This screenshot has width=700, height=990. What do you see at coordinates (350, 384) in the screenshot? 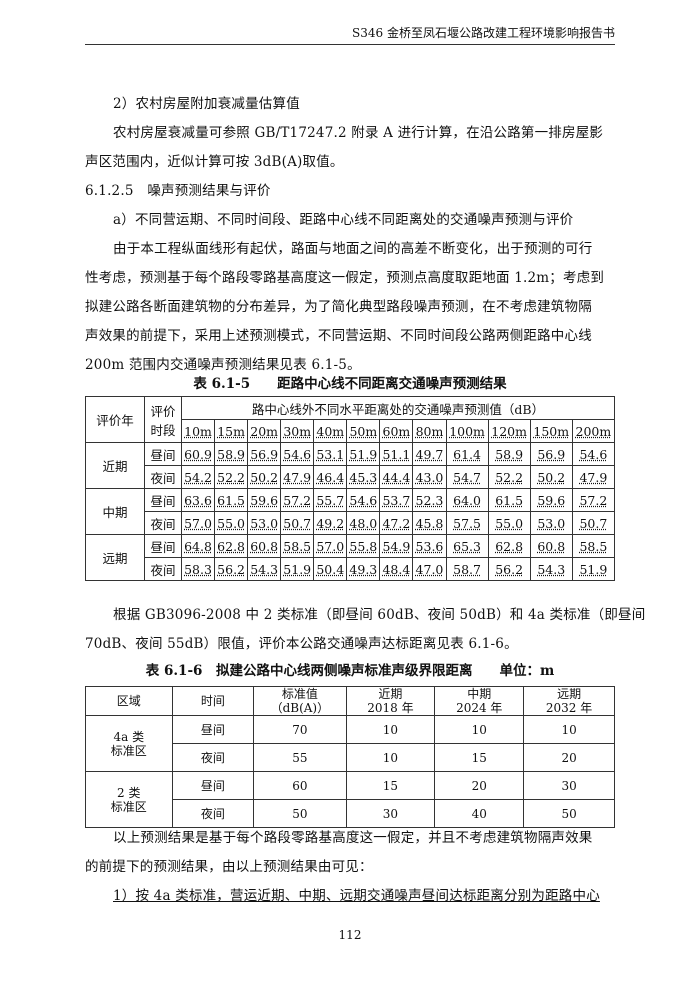
I see `table1-caption: 表 6.1-5 距路中心线不同距离交通噪声预测结果` at bounding box center [350, 384].